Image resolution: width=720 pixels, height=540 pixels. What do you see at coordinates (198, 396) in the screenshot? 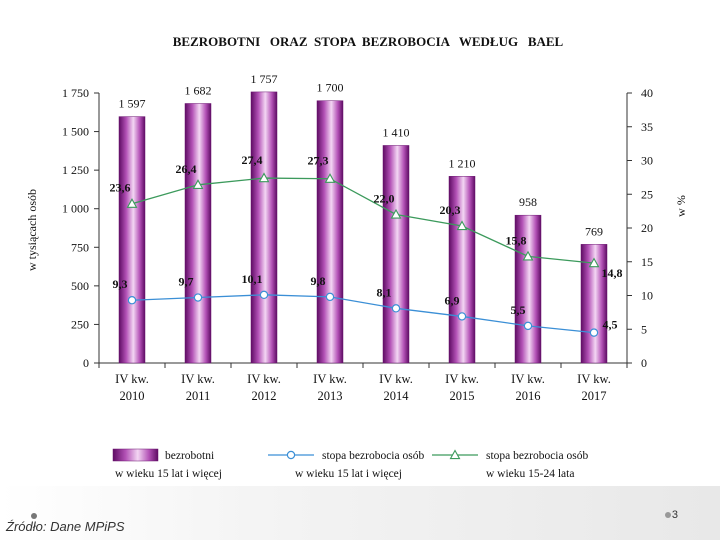
I see `x-tick-label-line2: 2011` at bounding box center [198, 396].